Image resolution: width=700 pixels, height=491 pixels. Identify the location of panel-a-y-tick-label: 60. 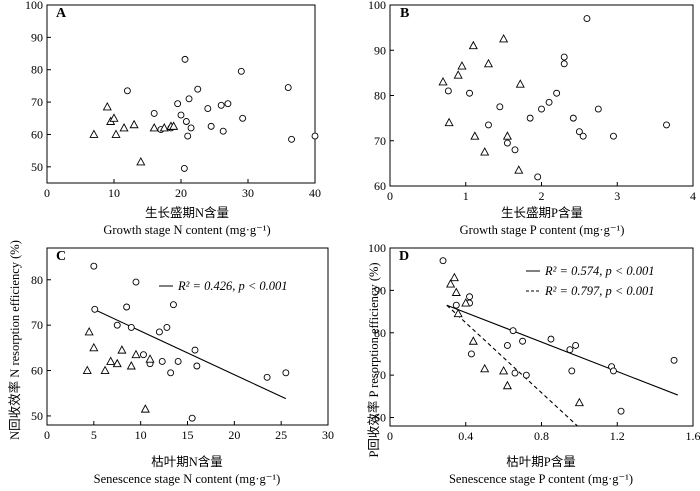
(37, 134).